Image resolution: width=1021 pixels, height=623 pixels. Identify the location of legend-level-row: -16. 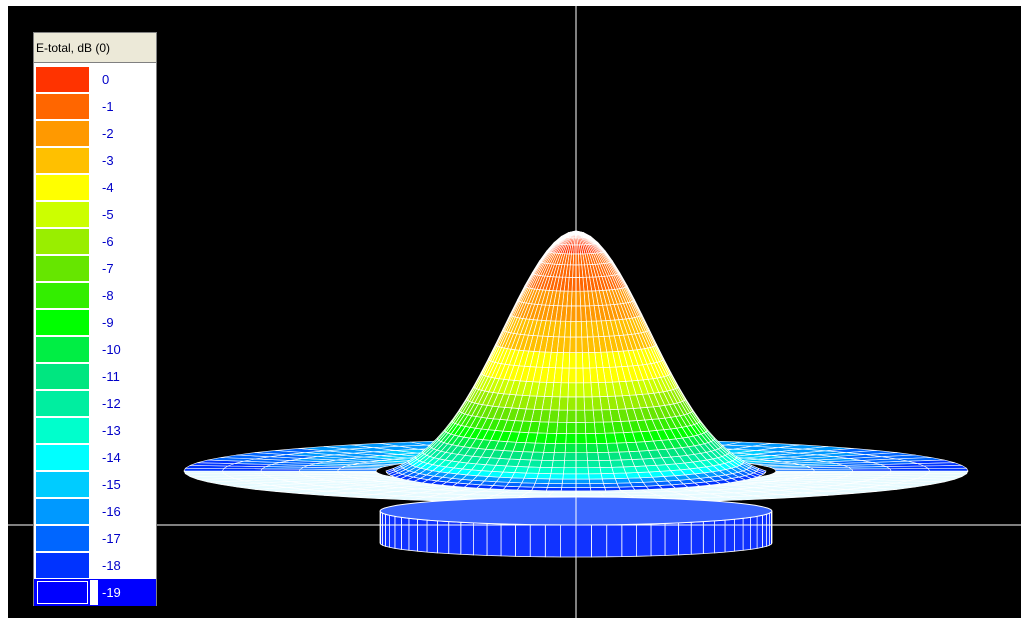
(95, 511).